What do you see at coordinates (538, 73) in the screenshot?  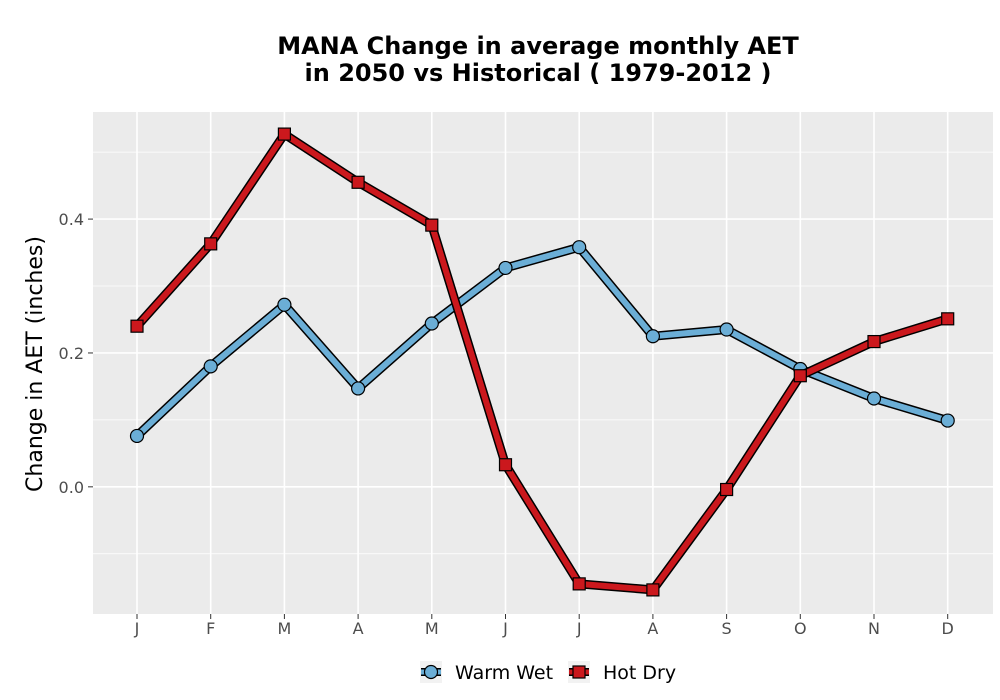 I see `chart-title-line-2: in 2050 vs Historical ( 1979-2012 )` at bounding box center [538, 73].